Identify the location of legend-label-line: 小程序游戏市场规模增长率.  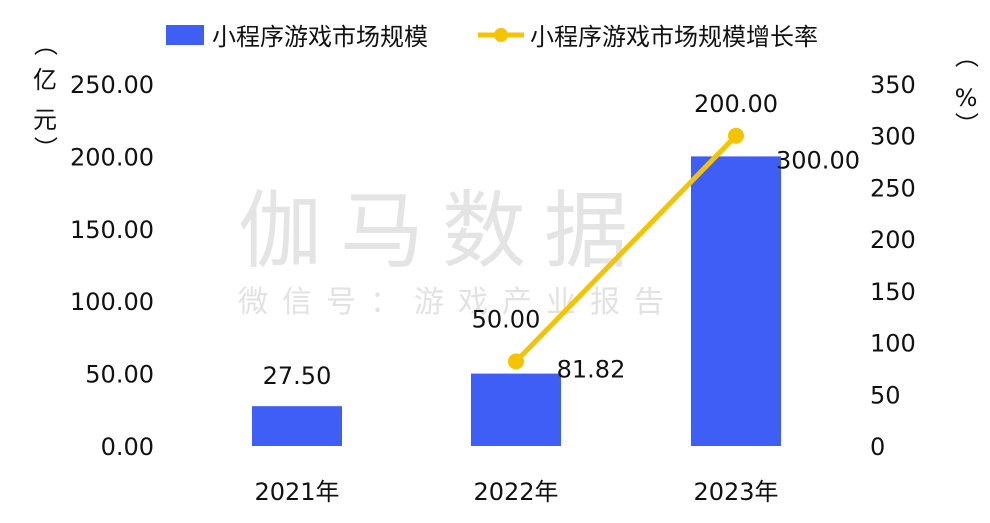
(674, 37).